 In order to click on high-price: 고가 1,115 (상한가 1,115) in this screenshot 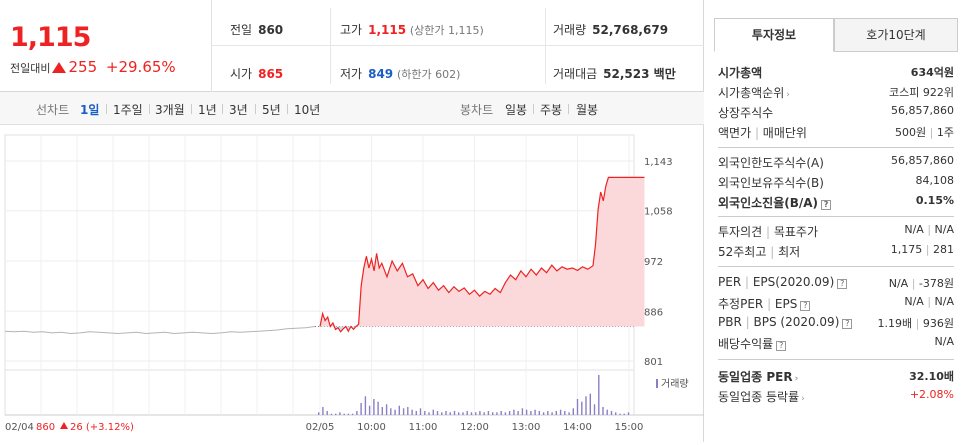, I will do `click(412, 29)`.